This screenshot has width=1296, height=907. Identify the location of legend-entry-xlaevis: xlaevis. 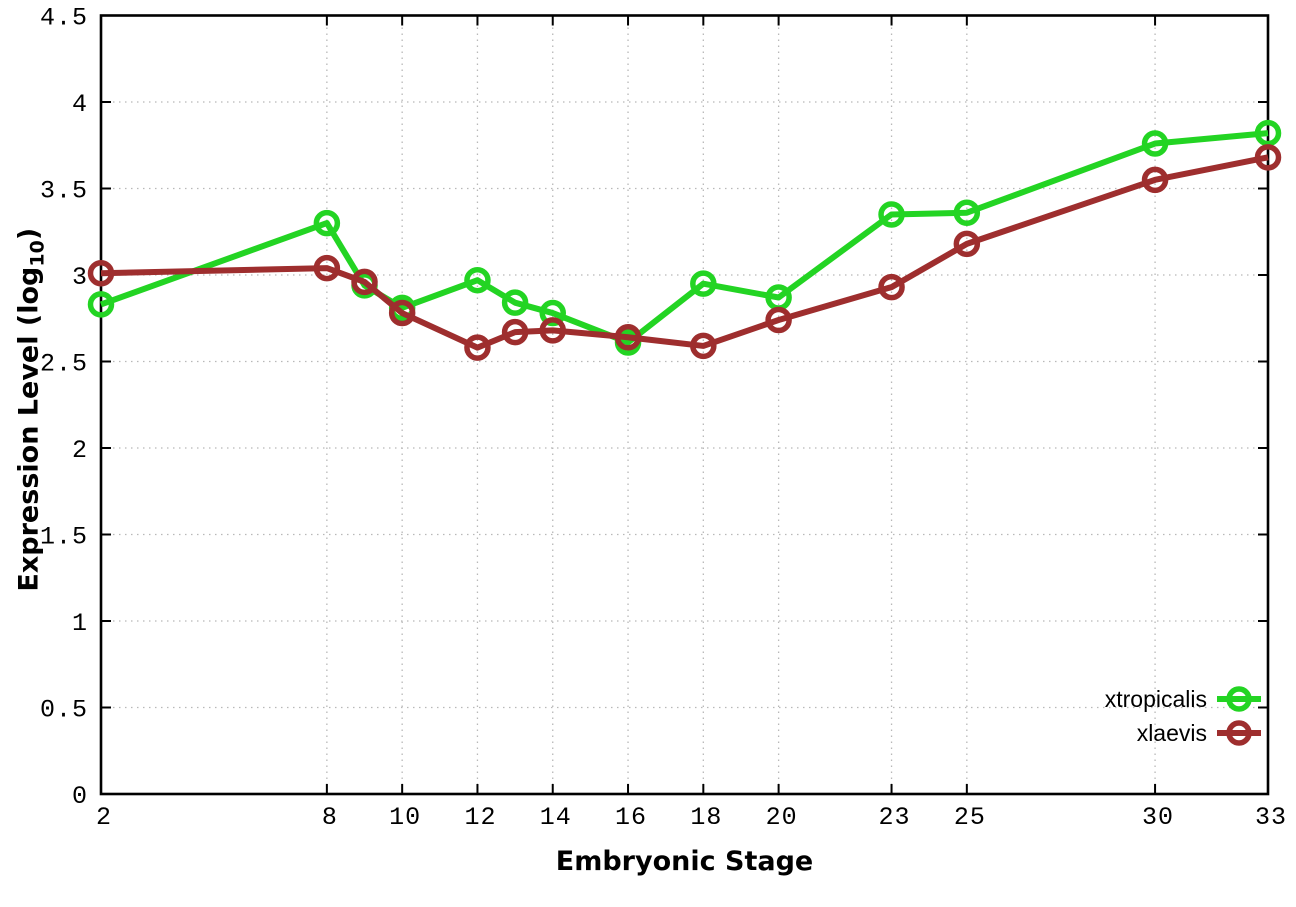
(1183, 733).